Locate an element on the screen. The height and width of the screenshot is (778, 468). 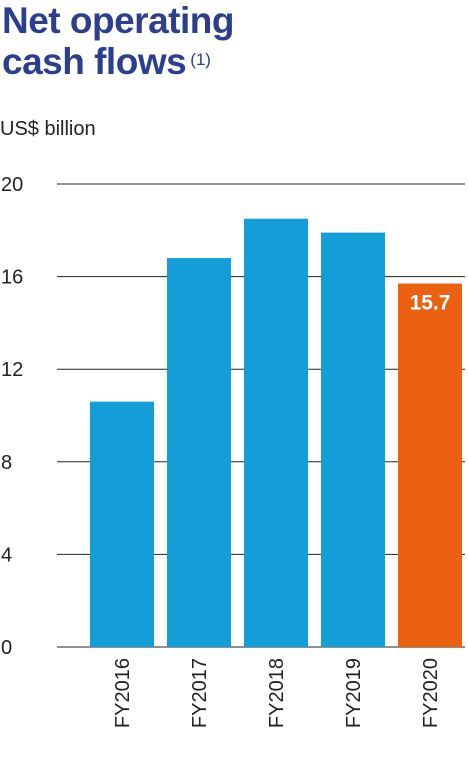
x-tick-label-FY2019: FY2019 is located at coordinates (354, 693).